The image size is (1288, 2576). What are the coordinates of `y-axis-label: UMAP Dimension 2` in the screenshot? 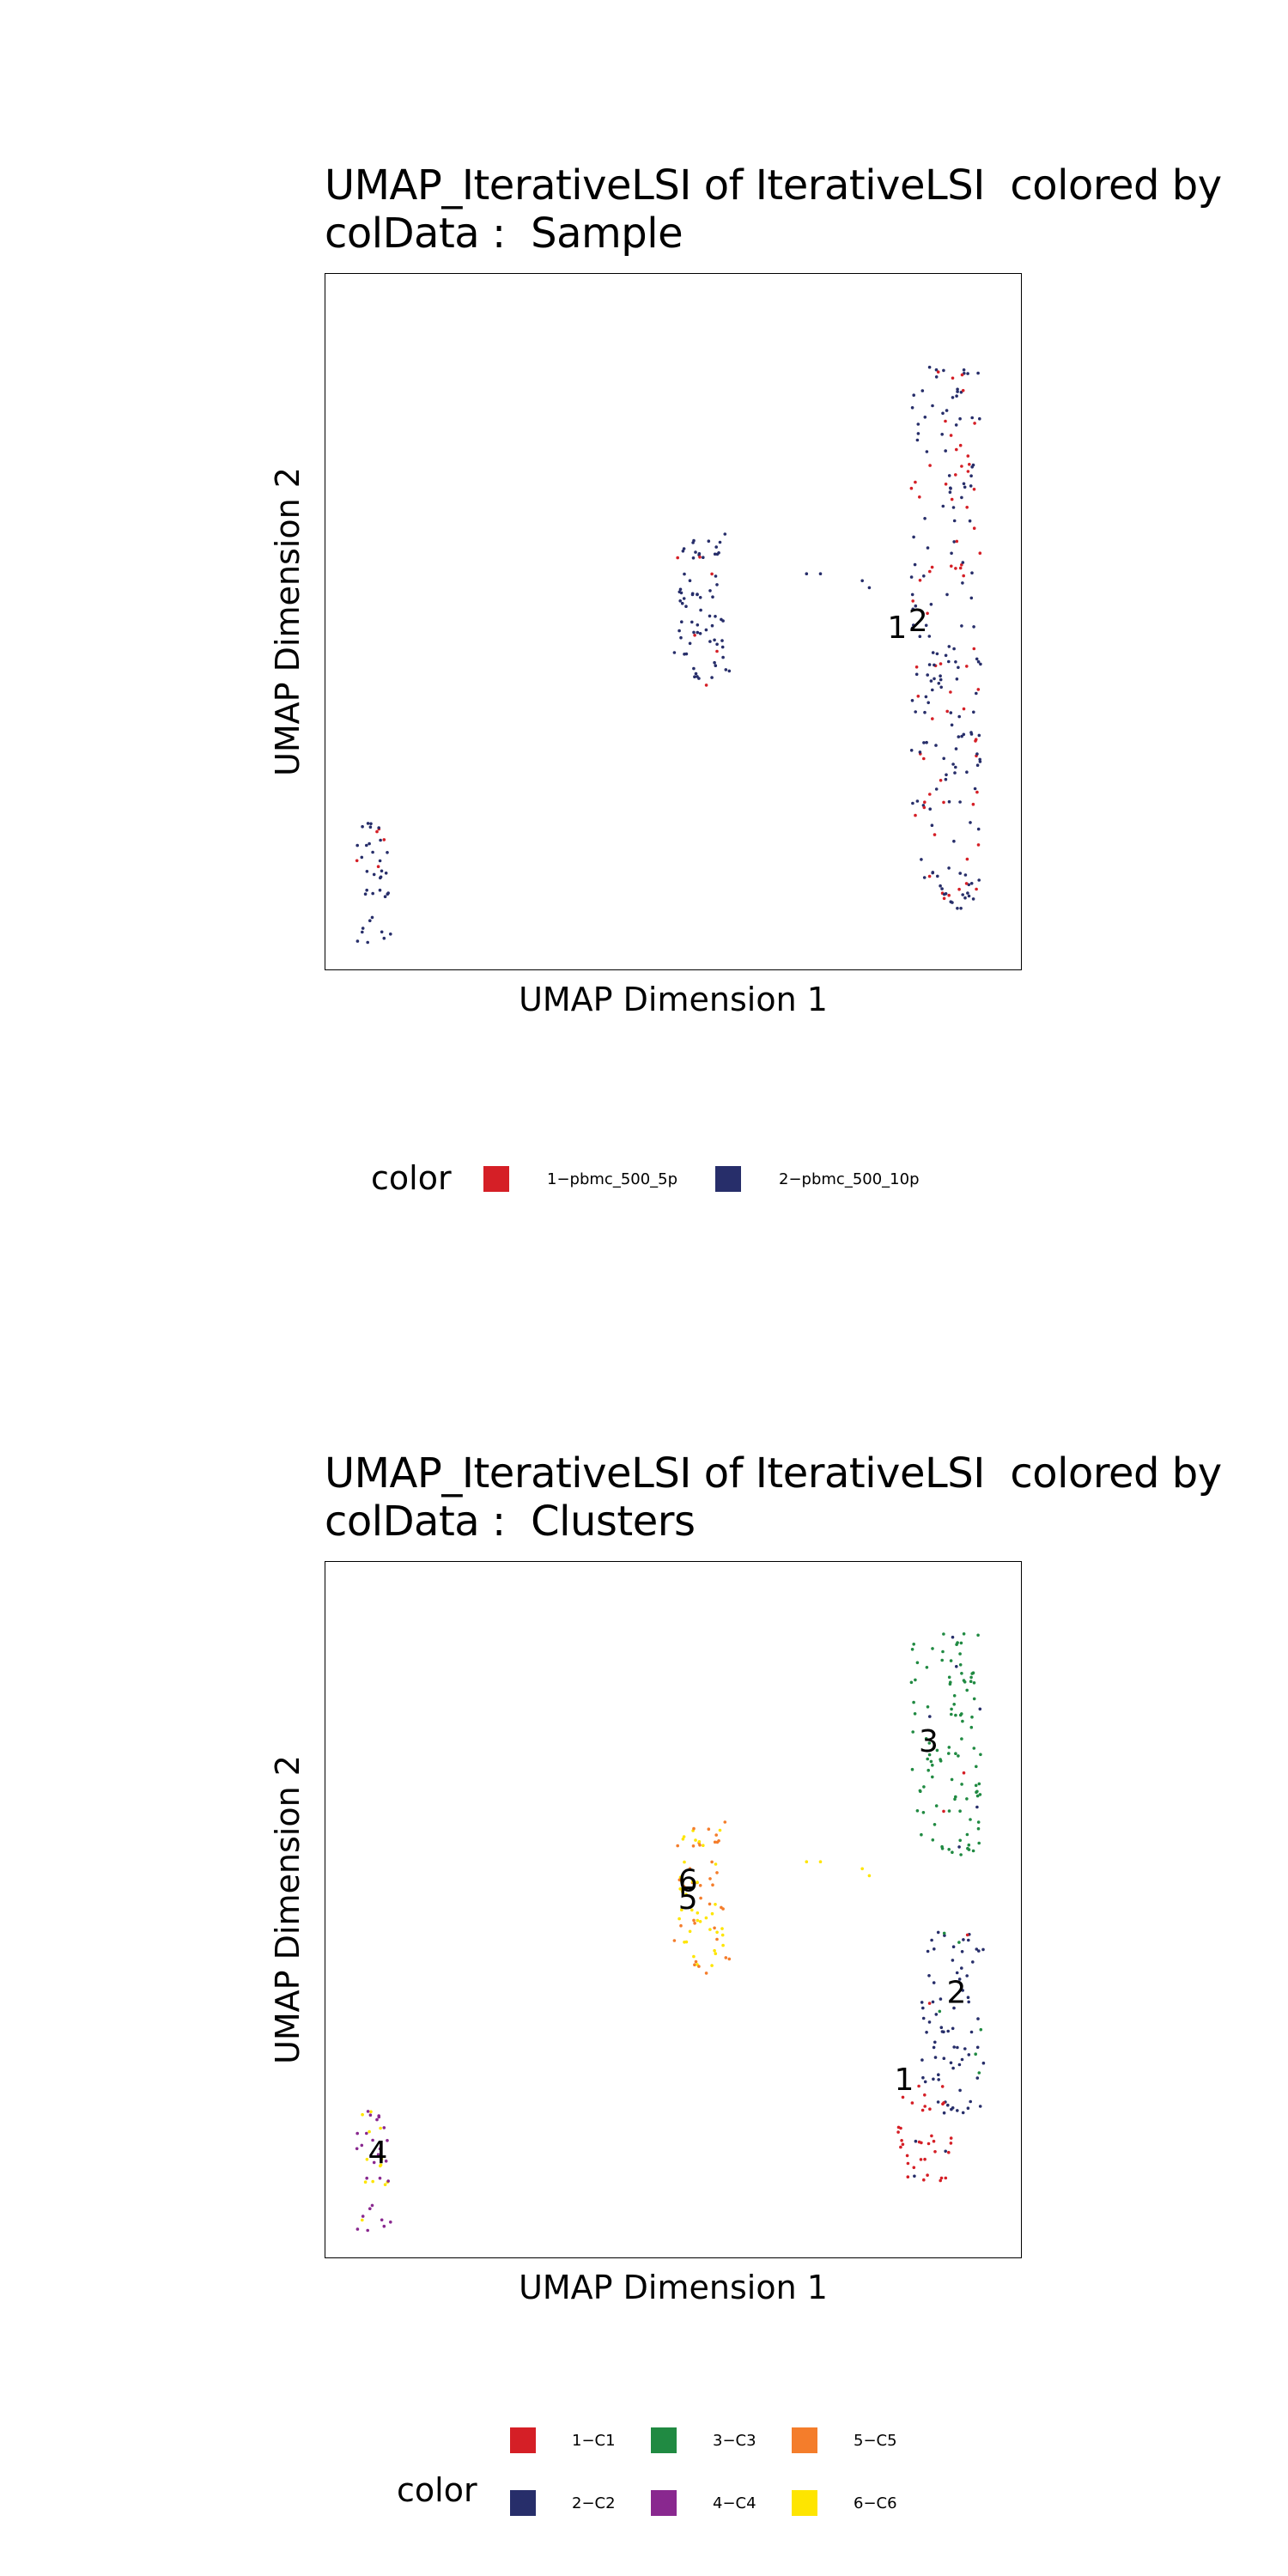 It's located at (288, 621).